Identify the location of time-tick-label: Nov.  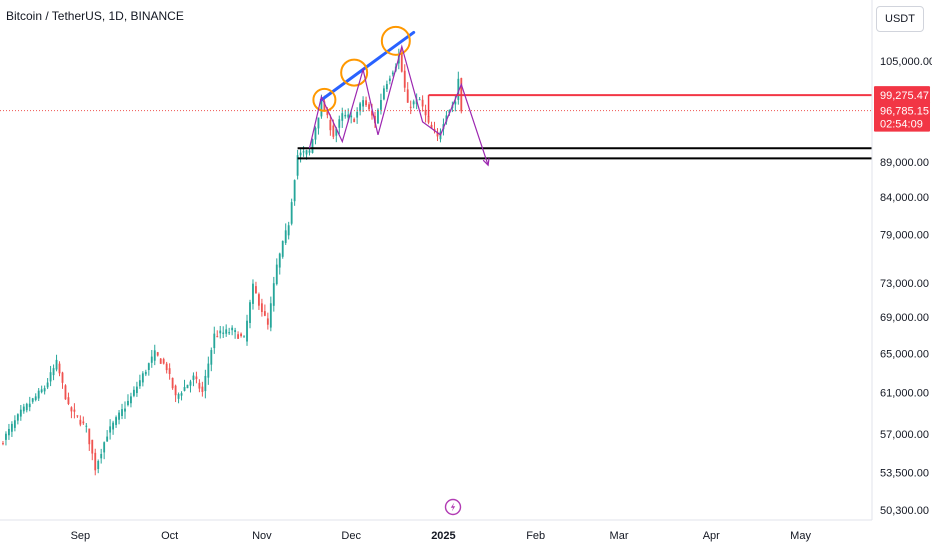
(262, 536).